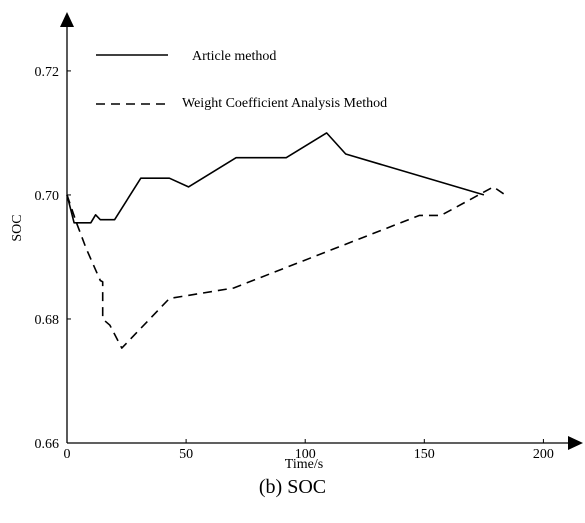 The height and width of the screenshot is (523, 585). I want to click on figure-caption: (b) SOC, so click(292, 487).